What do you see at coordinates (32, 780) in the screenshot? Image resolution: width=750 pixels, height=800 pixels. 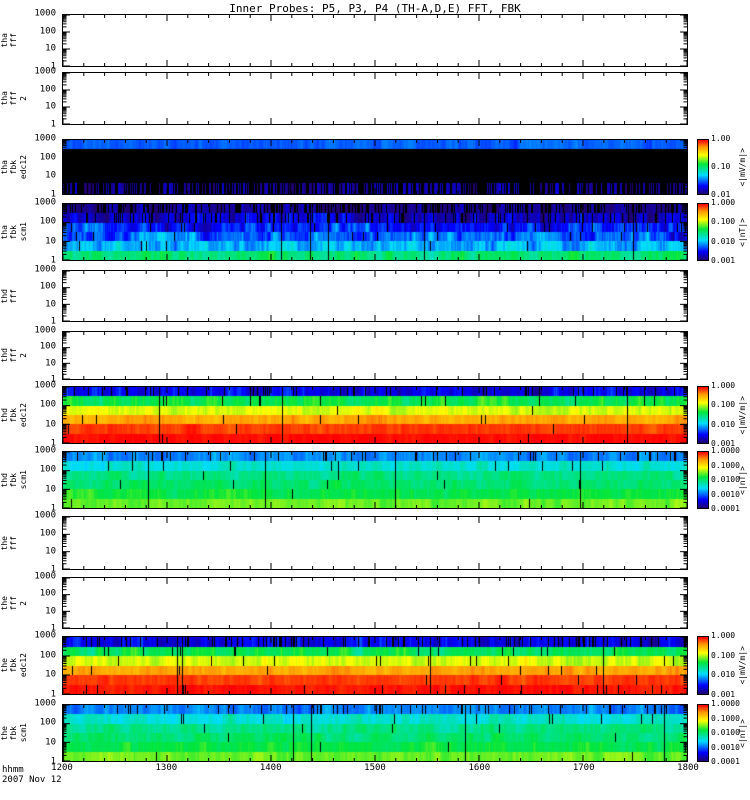 I see `date-label: 2007 Nov 12` at bounding box center [32, 780].